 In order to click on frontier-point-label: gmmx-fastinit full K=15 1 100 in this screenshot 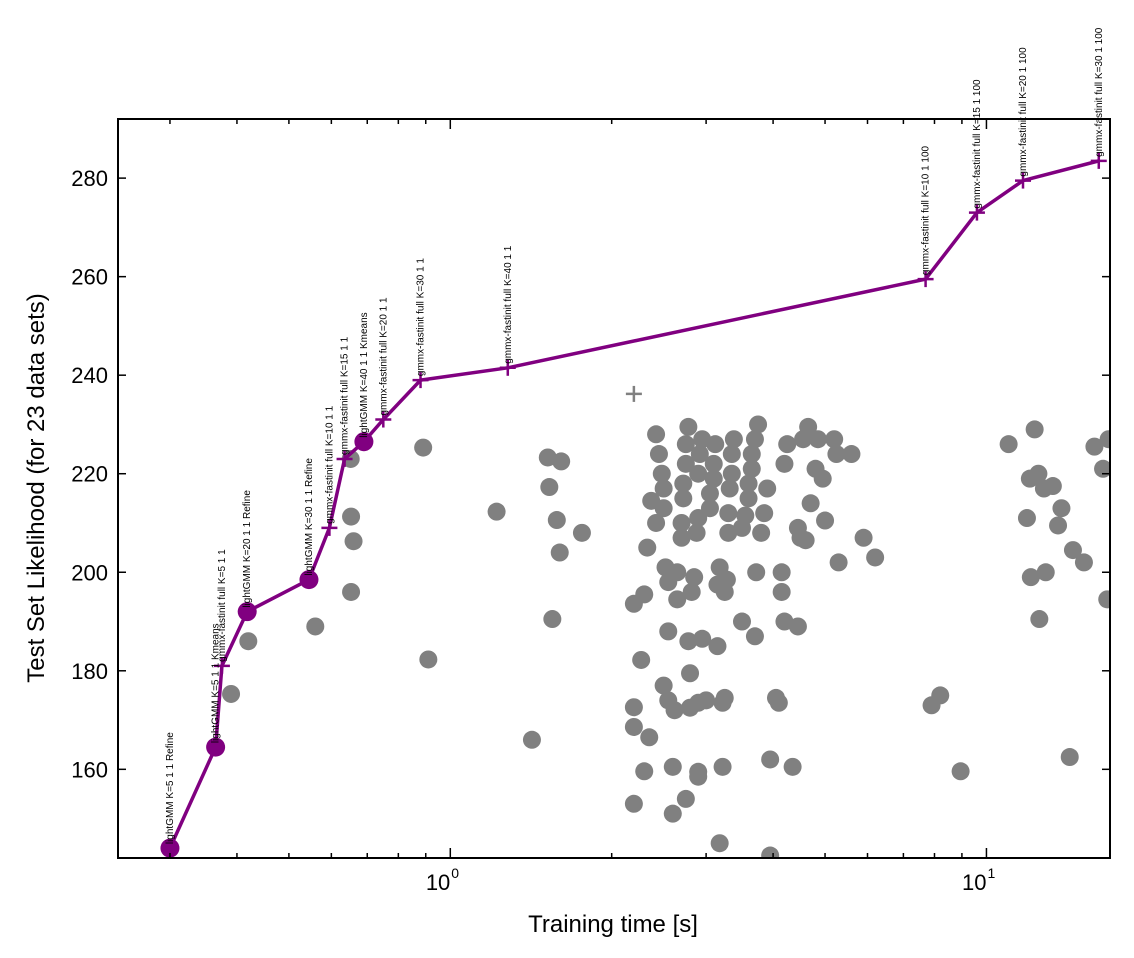, I will do `click(977, 144)`.